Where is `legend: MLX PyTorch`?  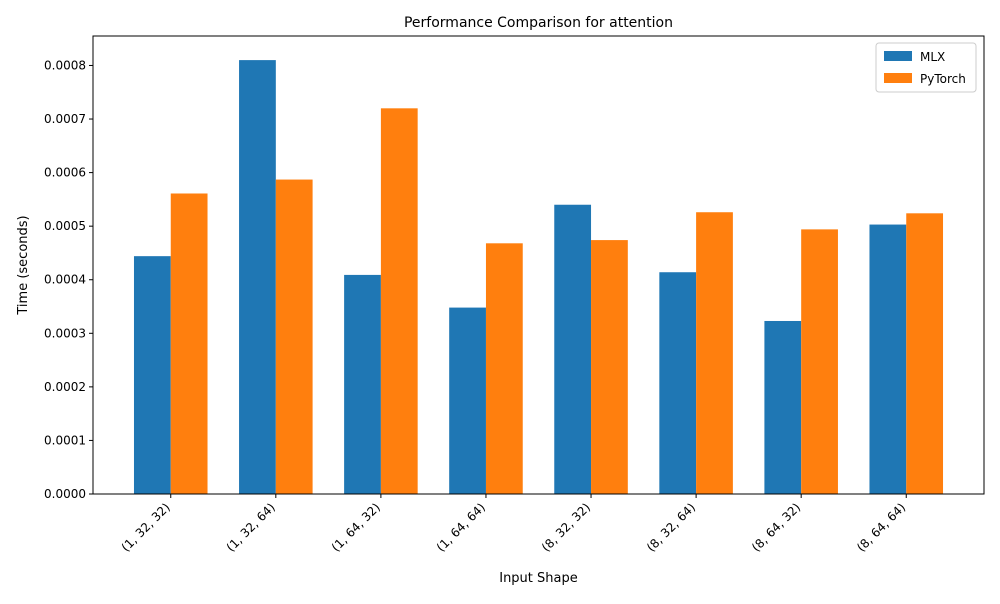 legend: MLX PyTorch is located at coordinates (926, 67).